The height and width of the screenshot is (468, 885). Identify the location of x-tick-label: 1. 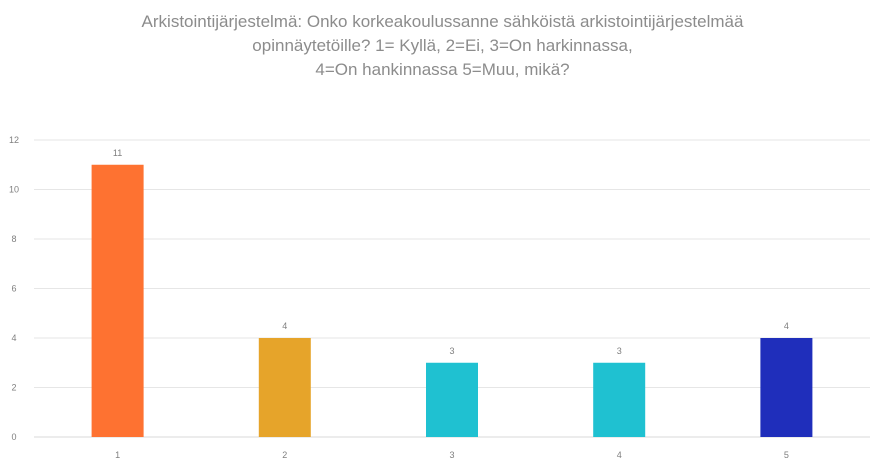
(117, 455).